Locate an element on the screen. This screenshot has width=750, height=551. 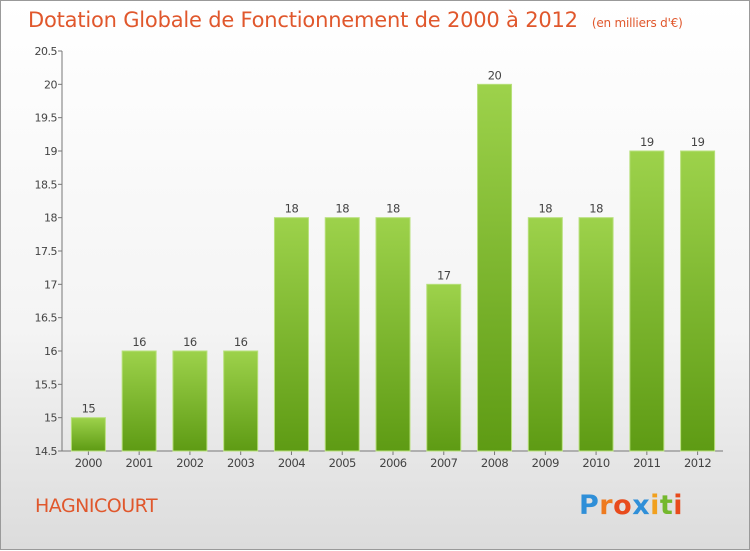
proxiti-logo-letter: t is located at coordinates (666, 505).